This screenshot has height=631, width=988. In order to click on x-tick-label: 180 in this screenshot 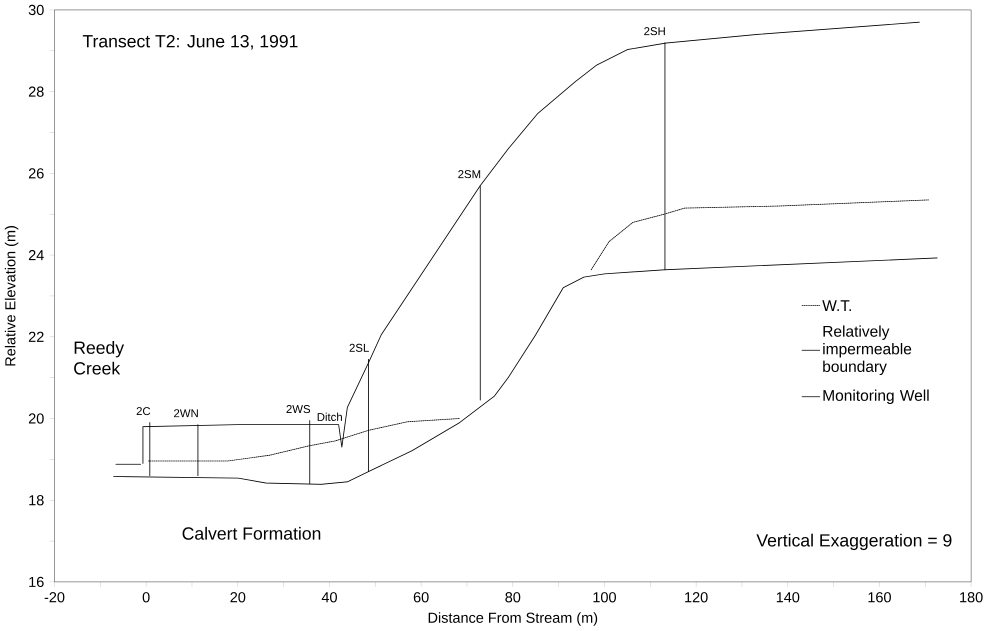, I will do `click(971, 597)`.